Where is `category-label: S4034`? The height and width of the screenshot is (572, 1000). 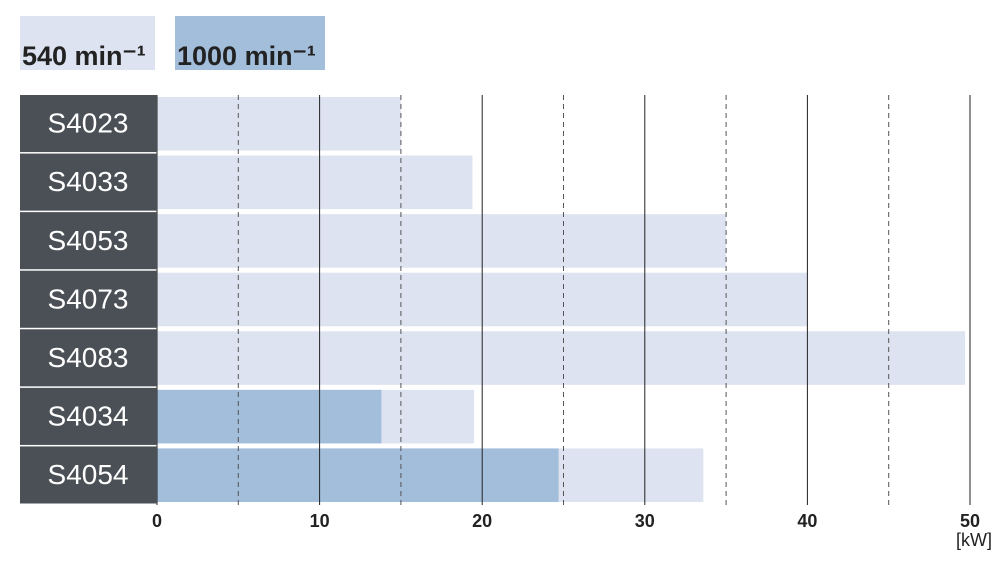
category-label: S4034 is located at coordinates (88, 416).